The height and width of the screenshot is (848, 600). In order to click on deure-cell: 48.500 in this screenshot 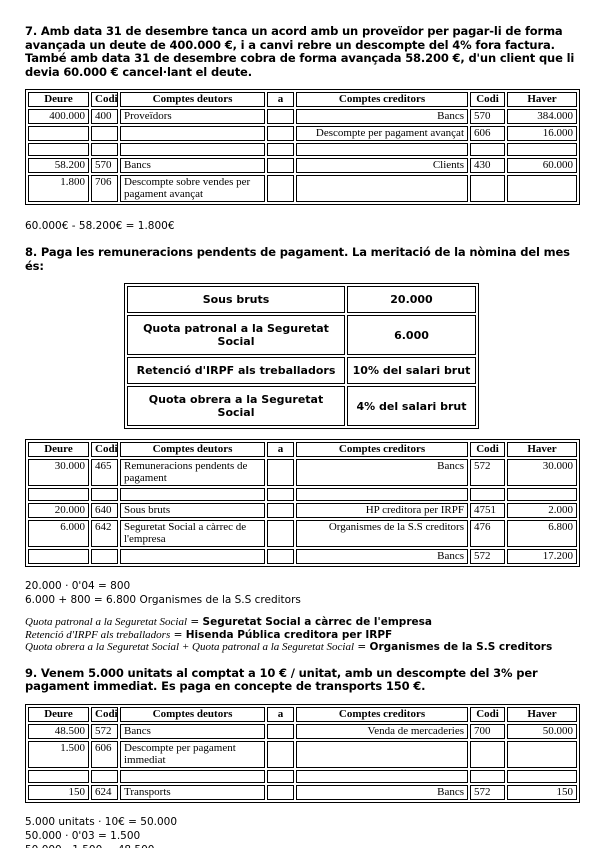, I will do `click(58, 731)`.